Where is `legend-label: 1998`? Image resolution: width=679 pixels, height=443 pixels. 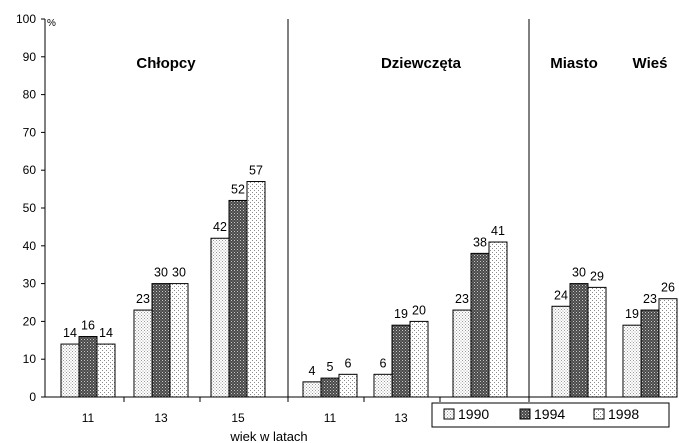 legend-label: 1998 is located at coordinates (623, 414).